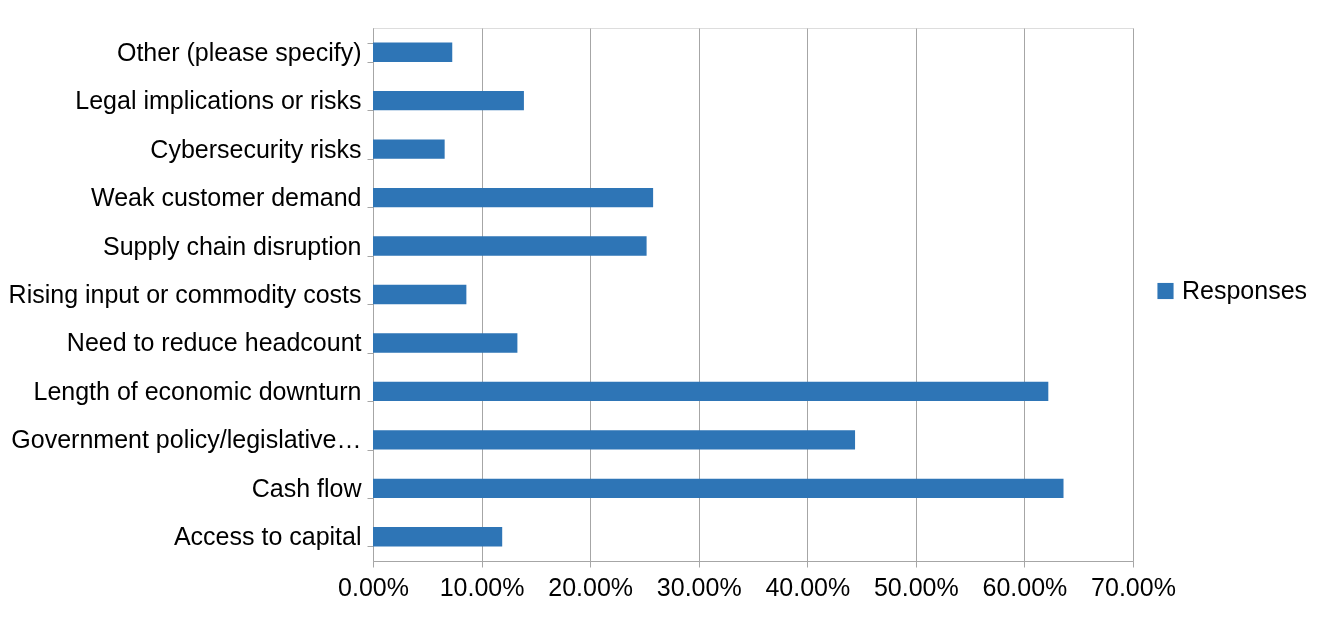 This screenshot has width=1327, height=630. What do you see at coordinates (226, 197) in the screenshot?
I see `y-tick-label: Weak customer demand` at bounding box center [226, 197].